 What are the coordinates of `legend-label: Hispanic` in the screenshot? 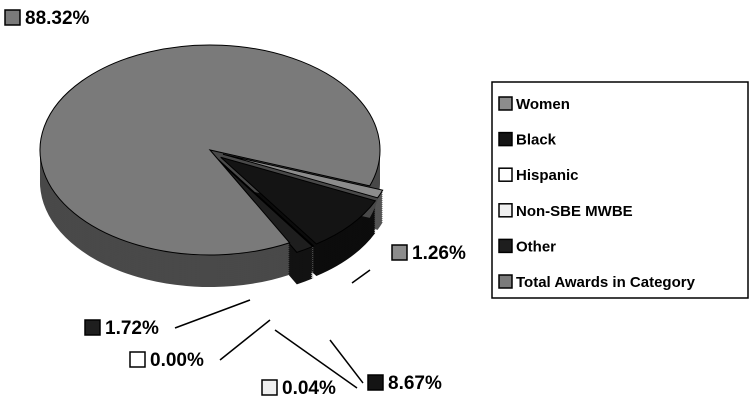 It's located at (547, 175).